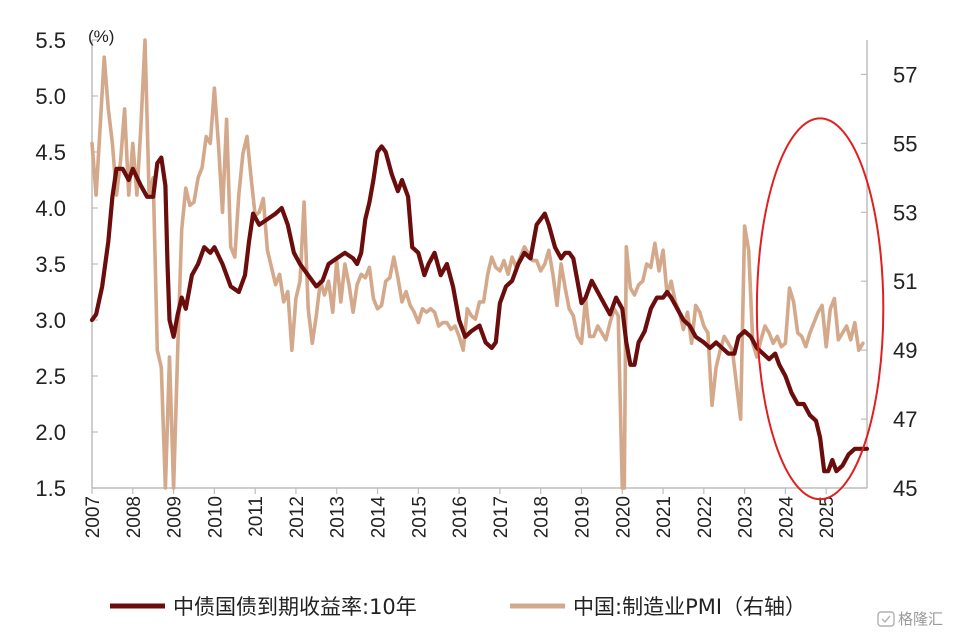 This screenshot has width=956, height=636. Describe the element at coordinates (905, 350) in the screenshot. I see `right-tick-label: 49` at that location.